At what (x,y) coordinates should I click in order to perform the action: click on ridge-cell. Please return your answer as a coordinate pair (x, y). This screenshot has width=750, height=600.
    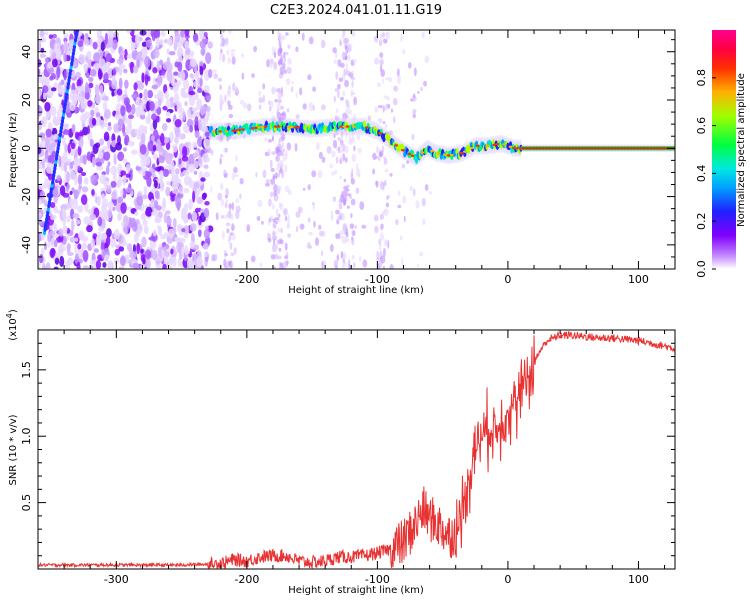
    Looking at the image, I should click on (416, 160).